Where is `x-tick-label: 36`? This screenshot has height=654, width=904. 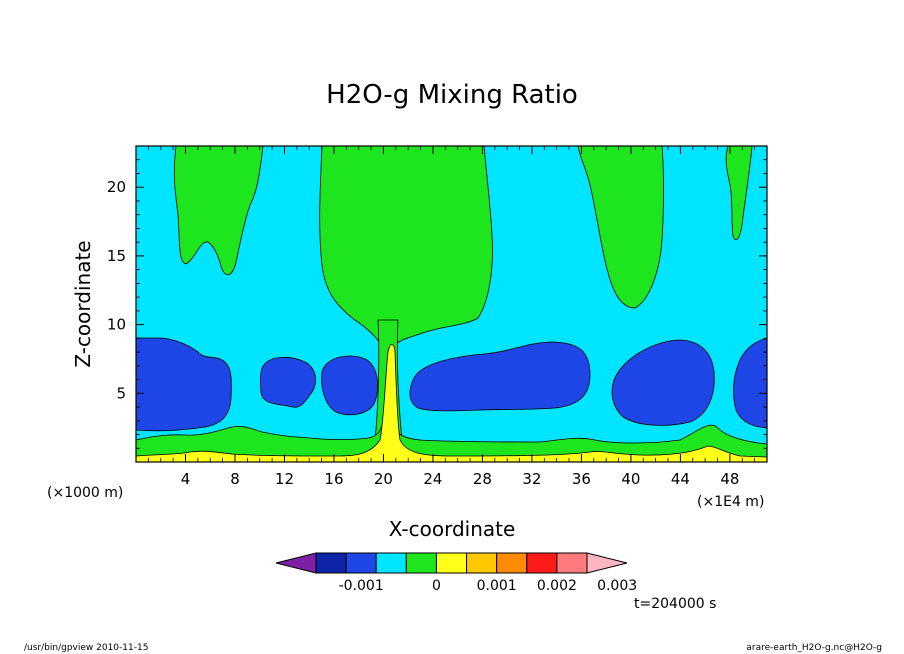
x-tick-label: 36 is located at coordinates (581, 479).